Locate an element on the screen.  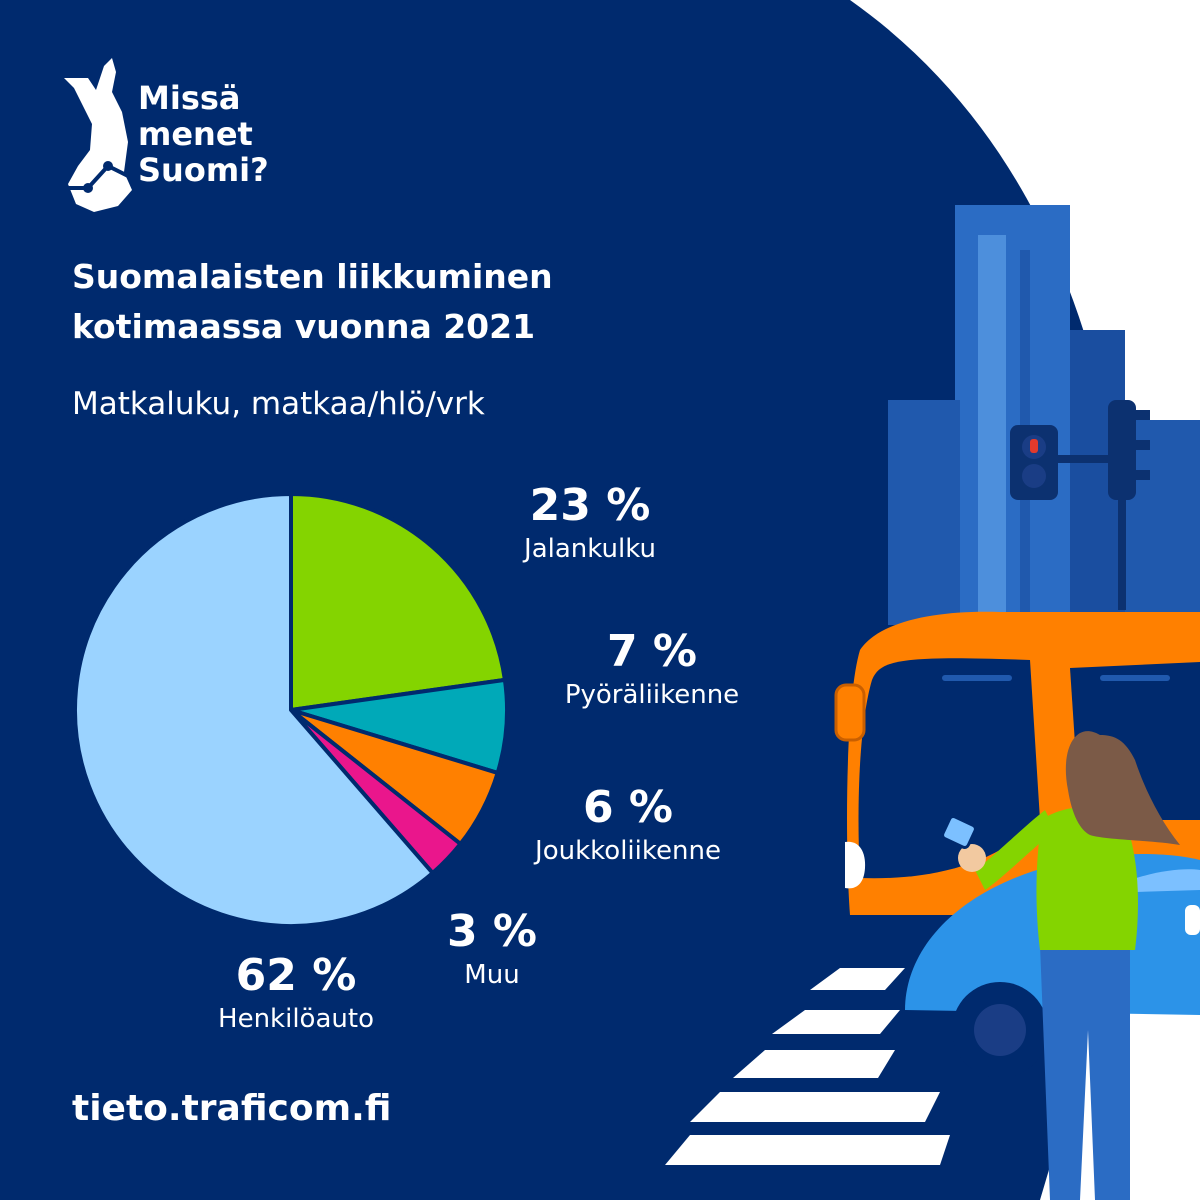
chart-title-line-2: kotimaassa vuonna 2021 is located at coordinates (304, 326).